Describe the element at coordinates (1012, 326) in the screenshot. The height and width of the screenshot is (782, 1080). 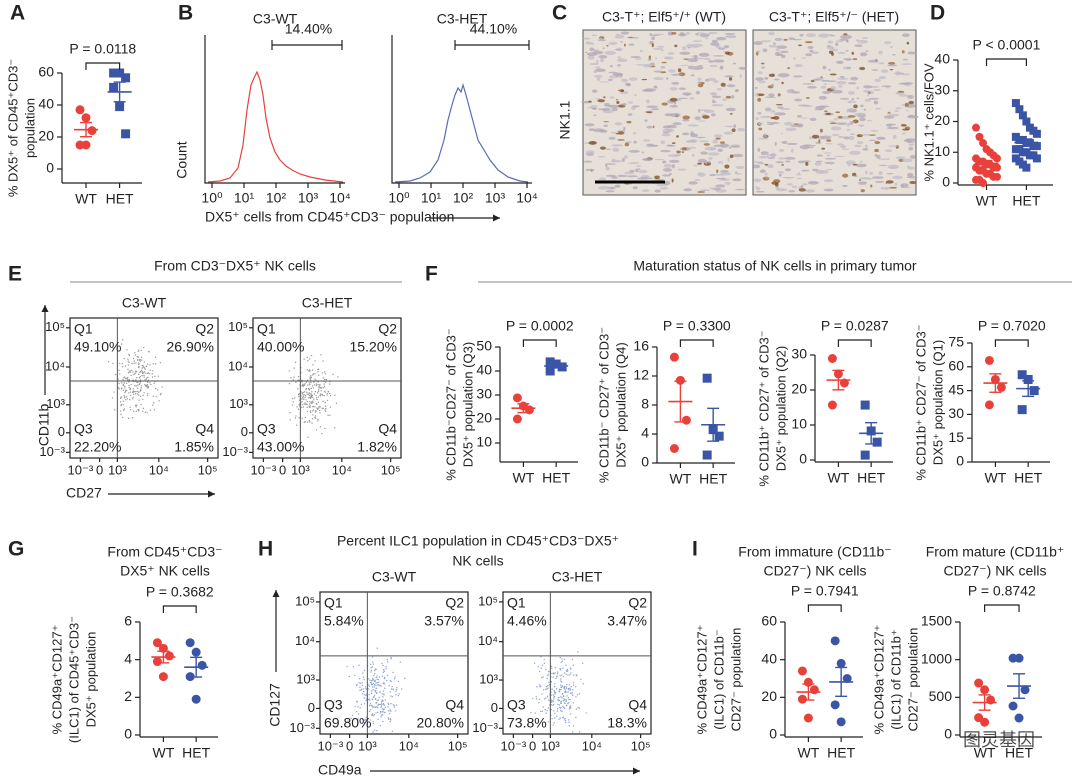
I see `p-value: P = 0.7020` at that location.